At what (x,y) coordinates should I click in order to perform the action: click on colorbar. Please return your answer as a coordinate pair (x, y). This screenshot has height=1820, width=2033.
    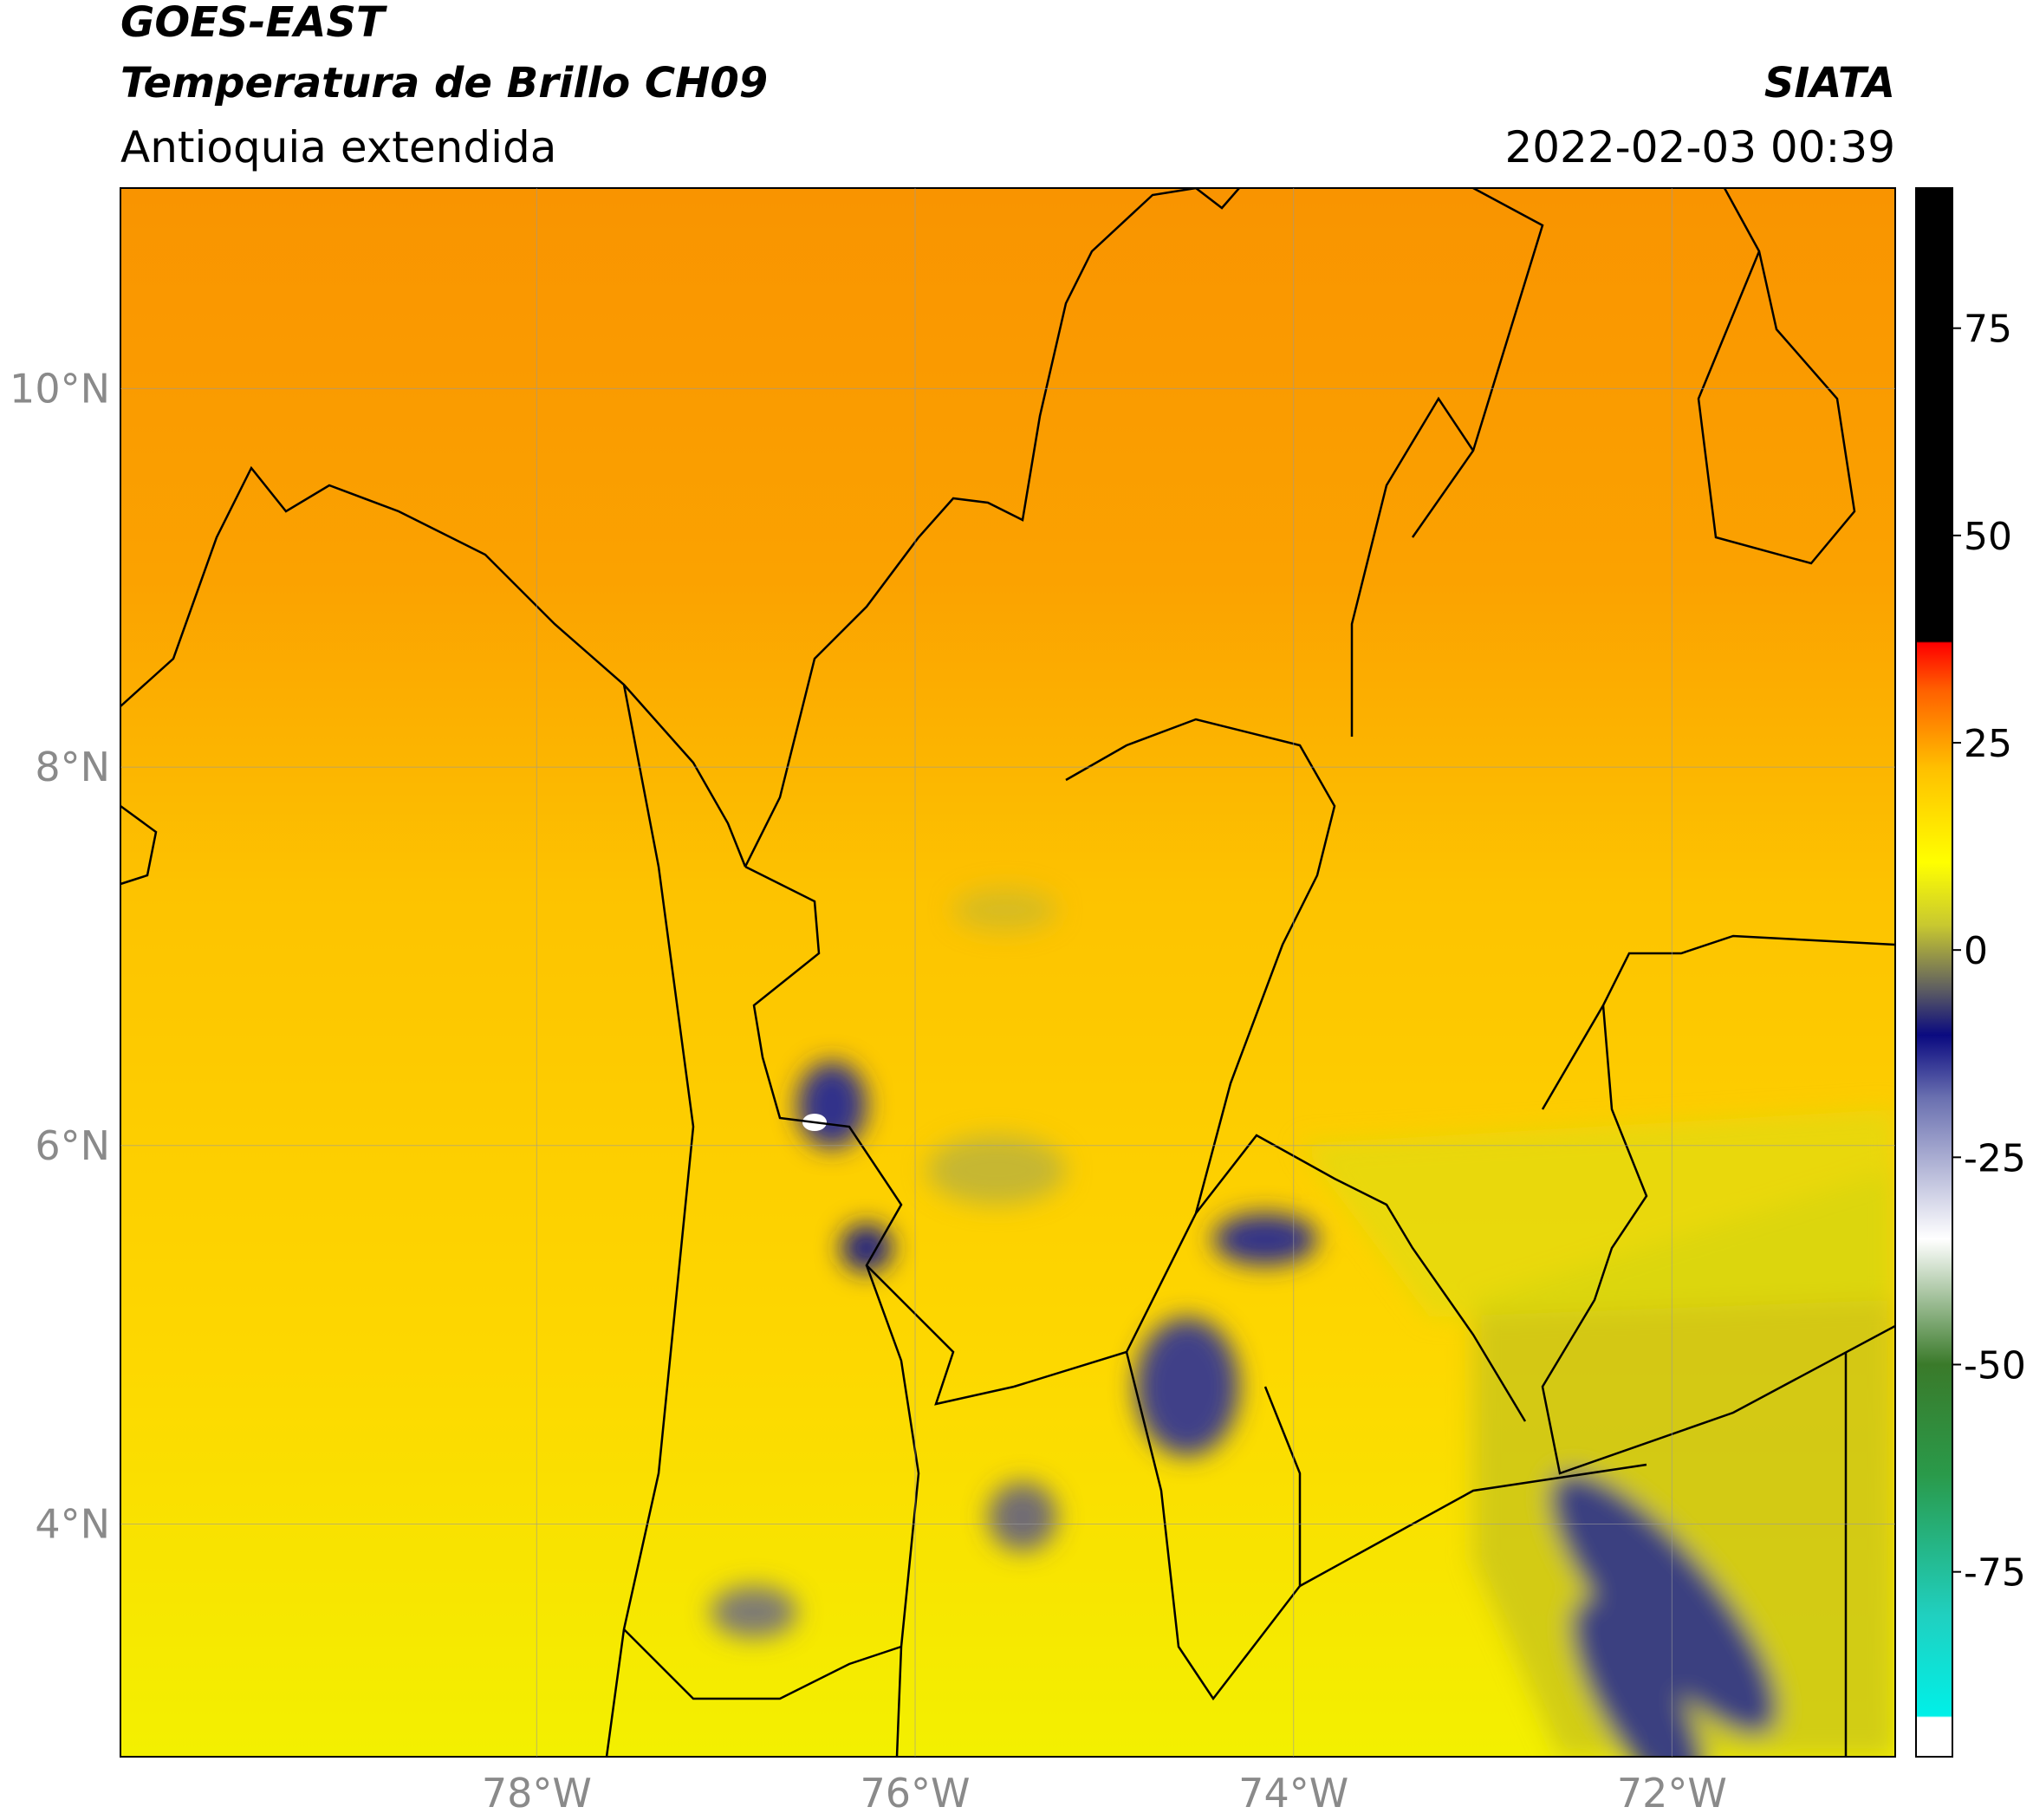
    Looking at the image, I should click on (1934, 972).